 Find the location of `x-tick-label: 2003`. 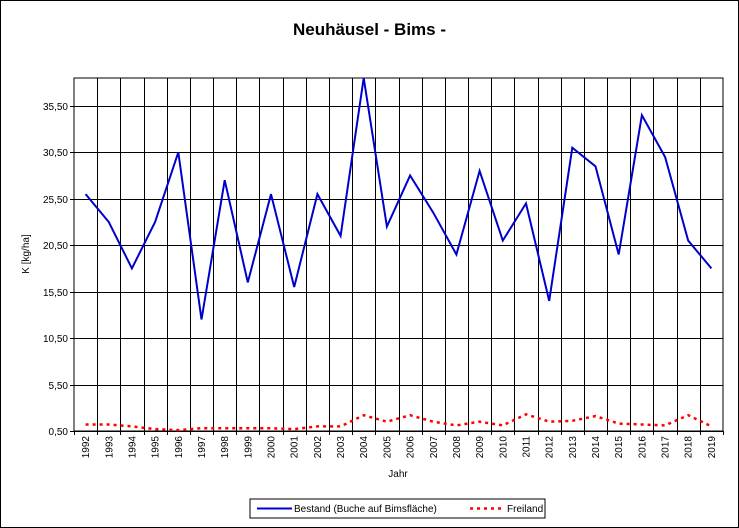

x-tick-label: 2003 is located at coordinates (341, 447).